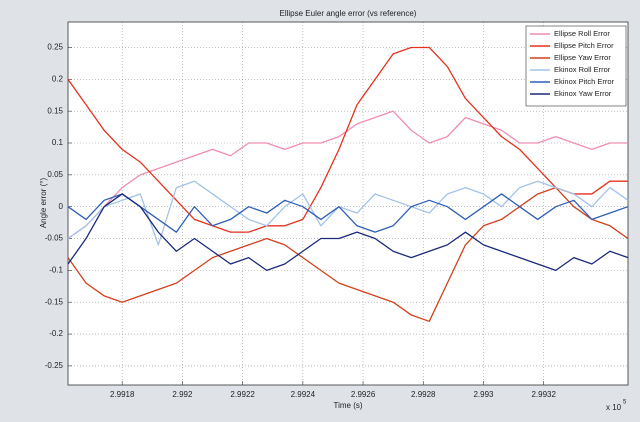 The image size is (640, 422). I want to click on x-tick-label: 2.9922, so click(242, 394).